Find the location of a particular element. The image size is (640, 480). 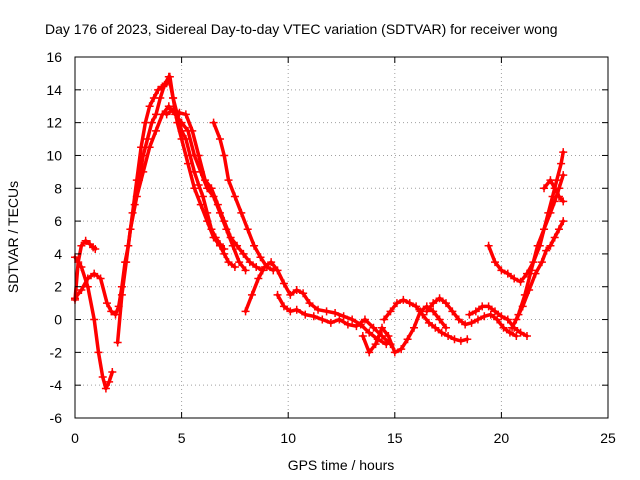

y-tick-label: 16 is located at coordinates (54, 57).